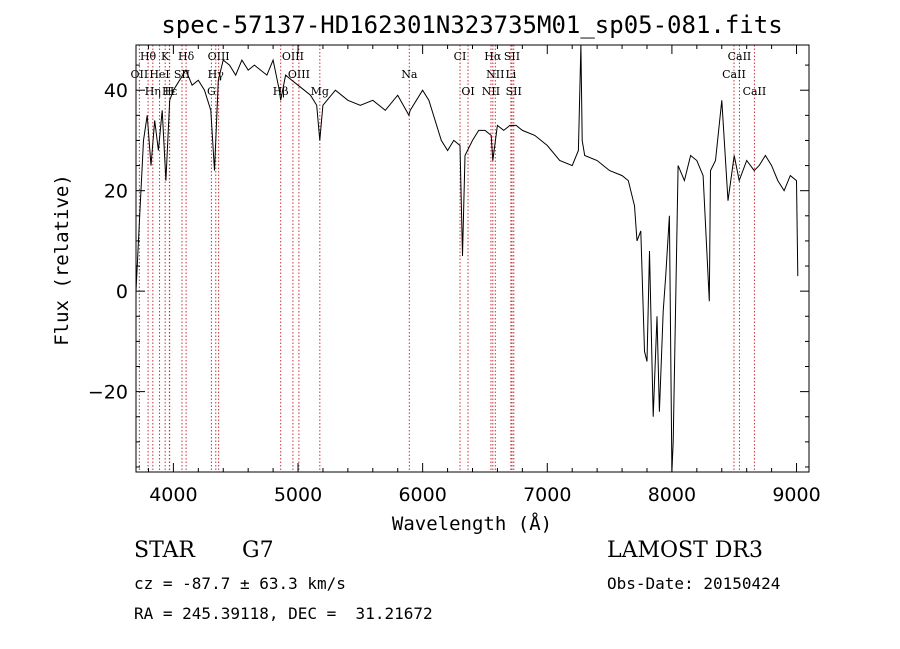 The image size is (900, 649). I want to click on marker-label-12: Hγ, so click(216, 74).